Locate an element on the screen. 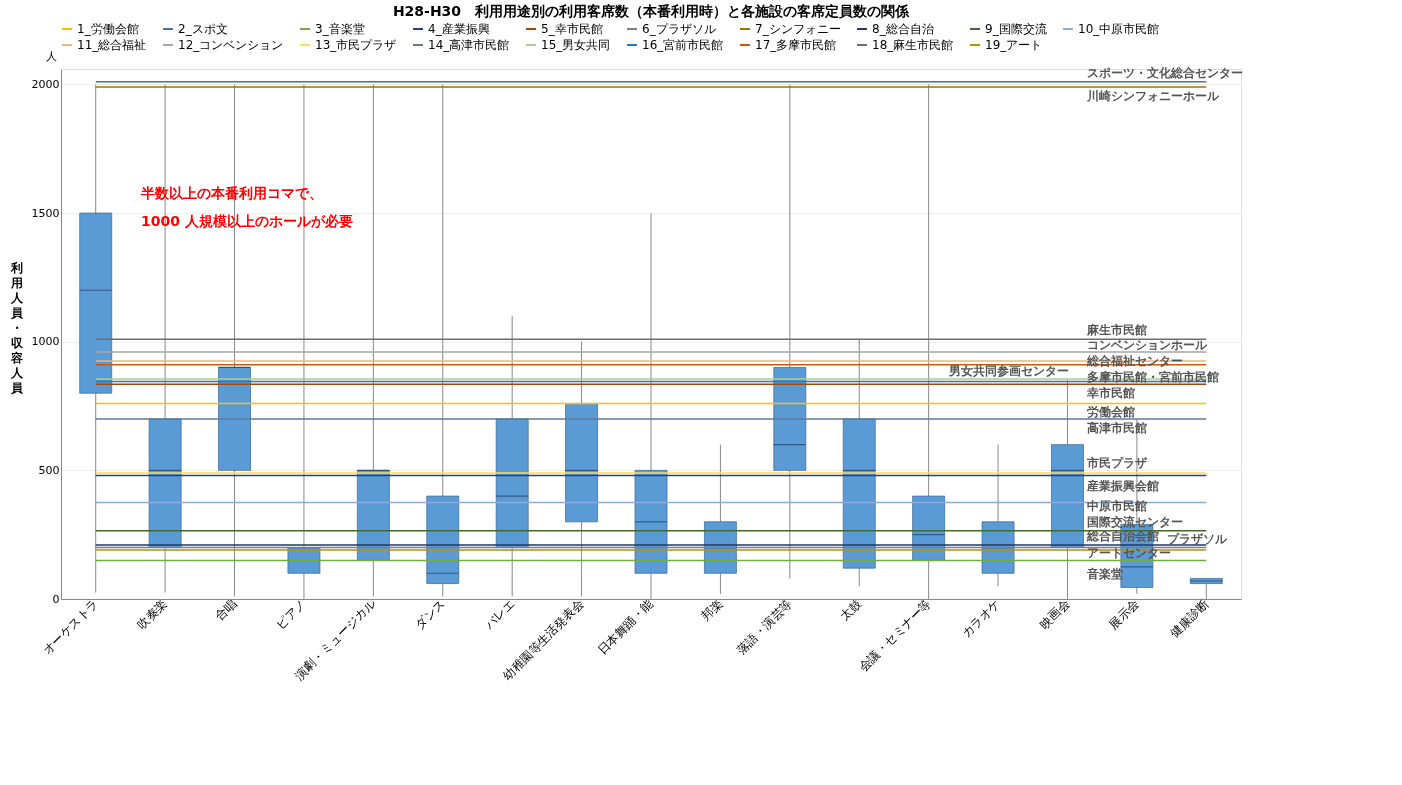 The image size is (1402, 785). annotation: 幸市民館 is located at coordinates (1111, 393).